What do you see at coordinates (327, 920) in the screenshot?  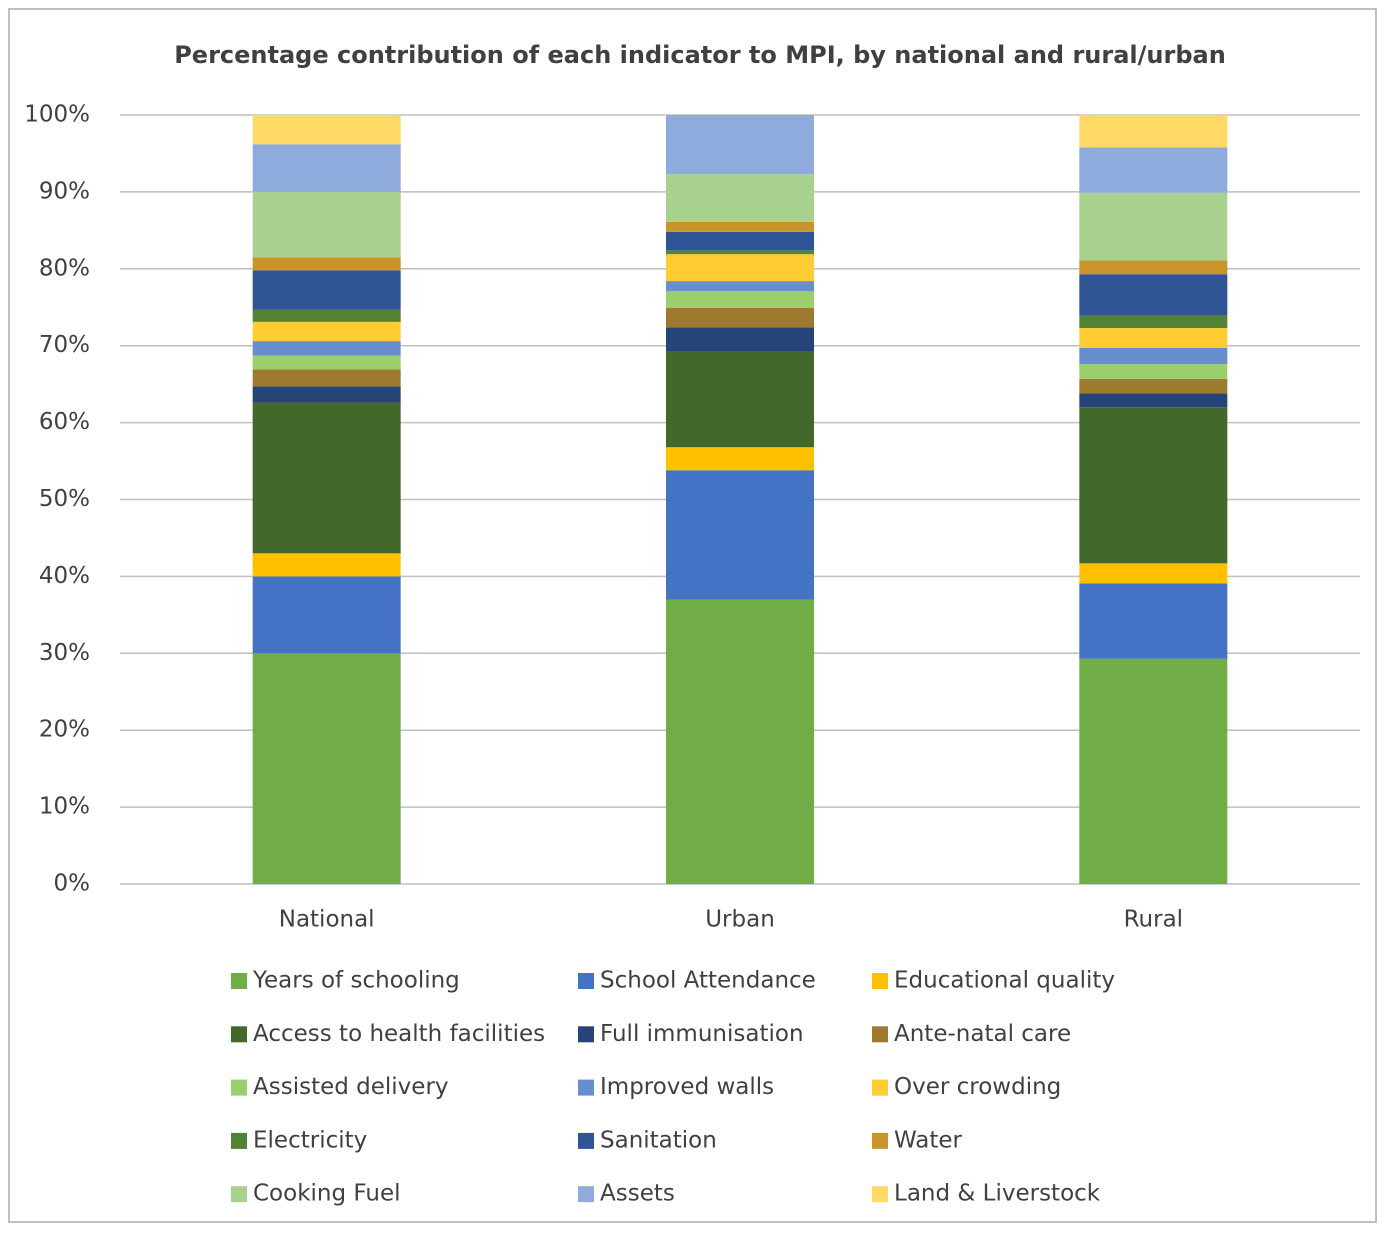 I see `x-tick-label: National` at bounding box center [327, 920].